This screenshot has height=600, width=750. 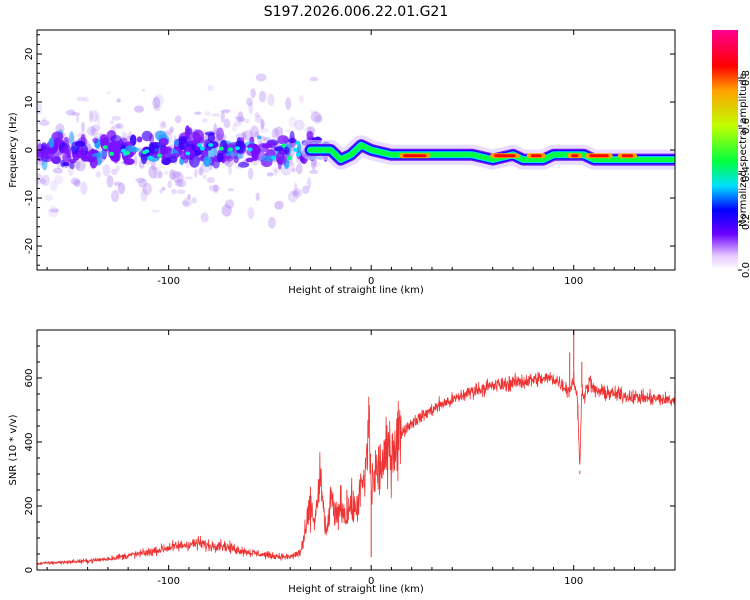 I want to click on spectrogram-y-axis-label: Frequency (Hz), so click(x=13, y=150).